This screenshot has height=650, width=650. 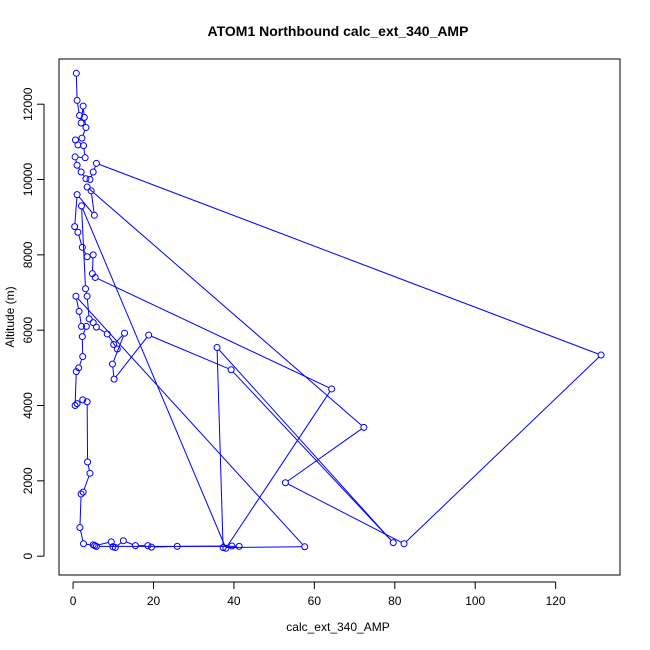 I want to click on x-tick-label: 0, so click(x=73, y=601).